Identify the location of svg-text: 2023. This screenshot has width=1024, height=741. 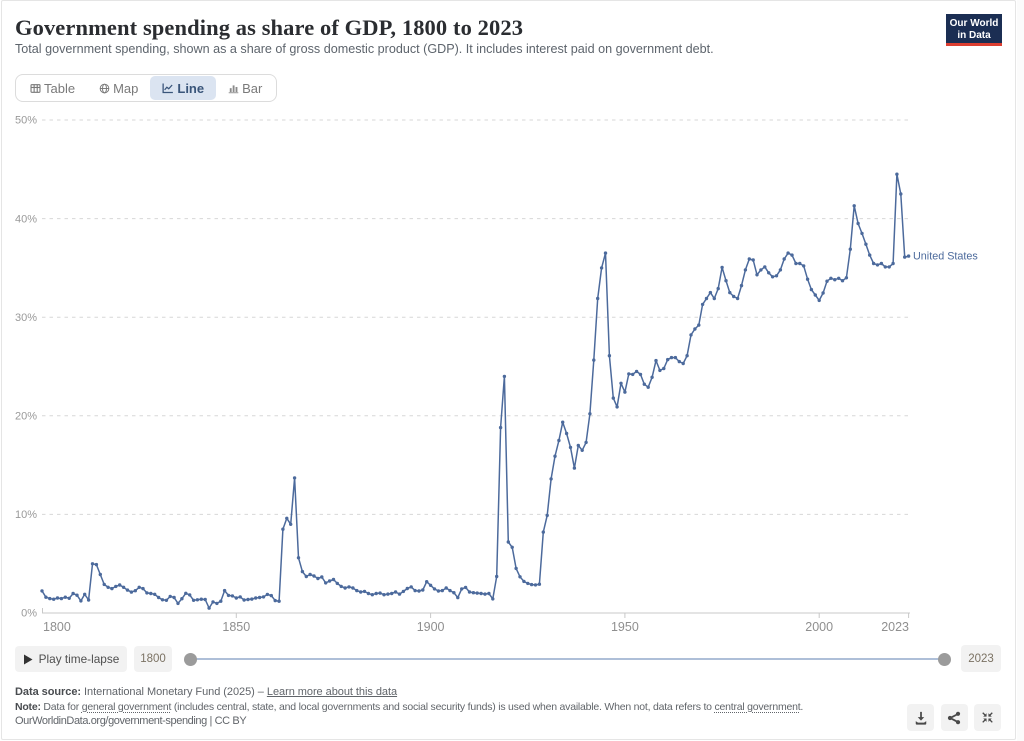
(895, 627).